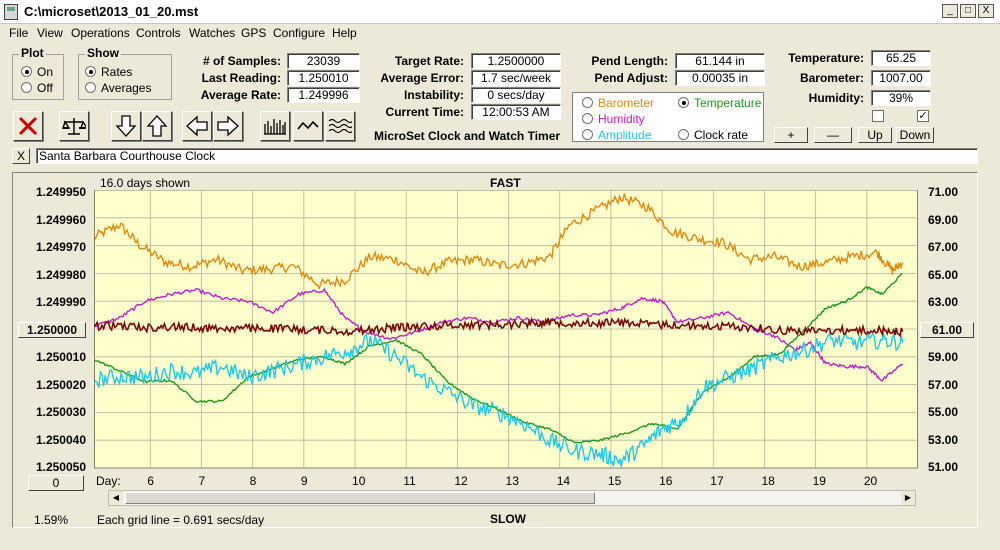 This screenshot has height=550, width=1000. I want to click on title-bar: C:\microset\2013_01_20.mst _ □ X, so click(500, 12).